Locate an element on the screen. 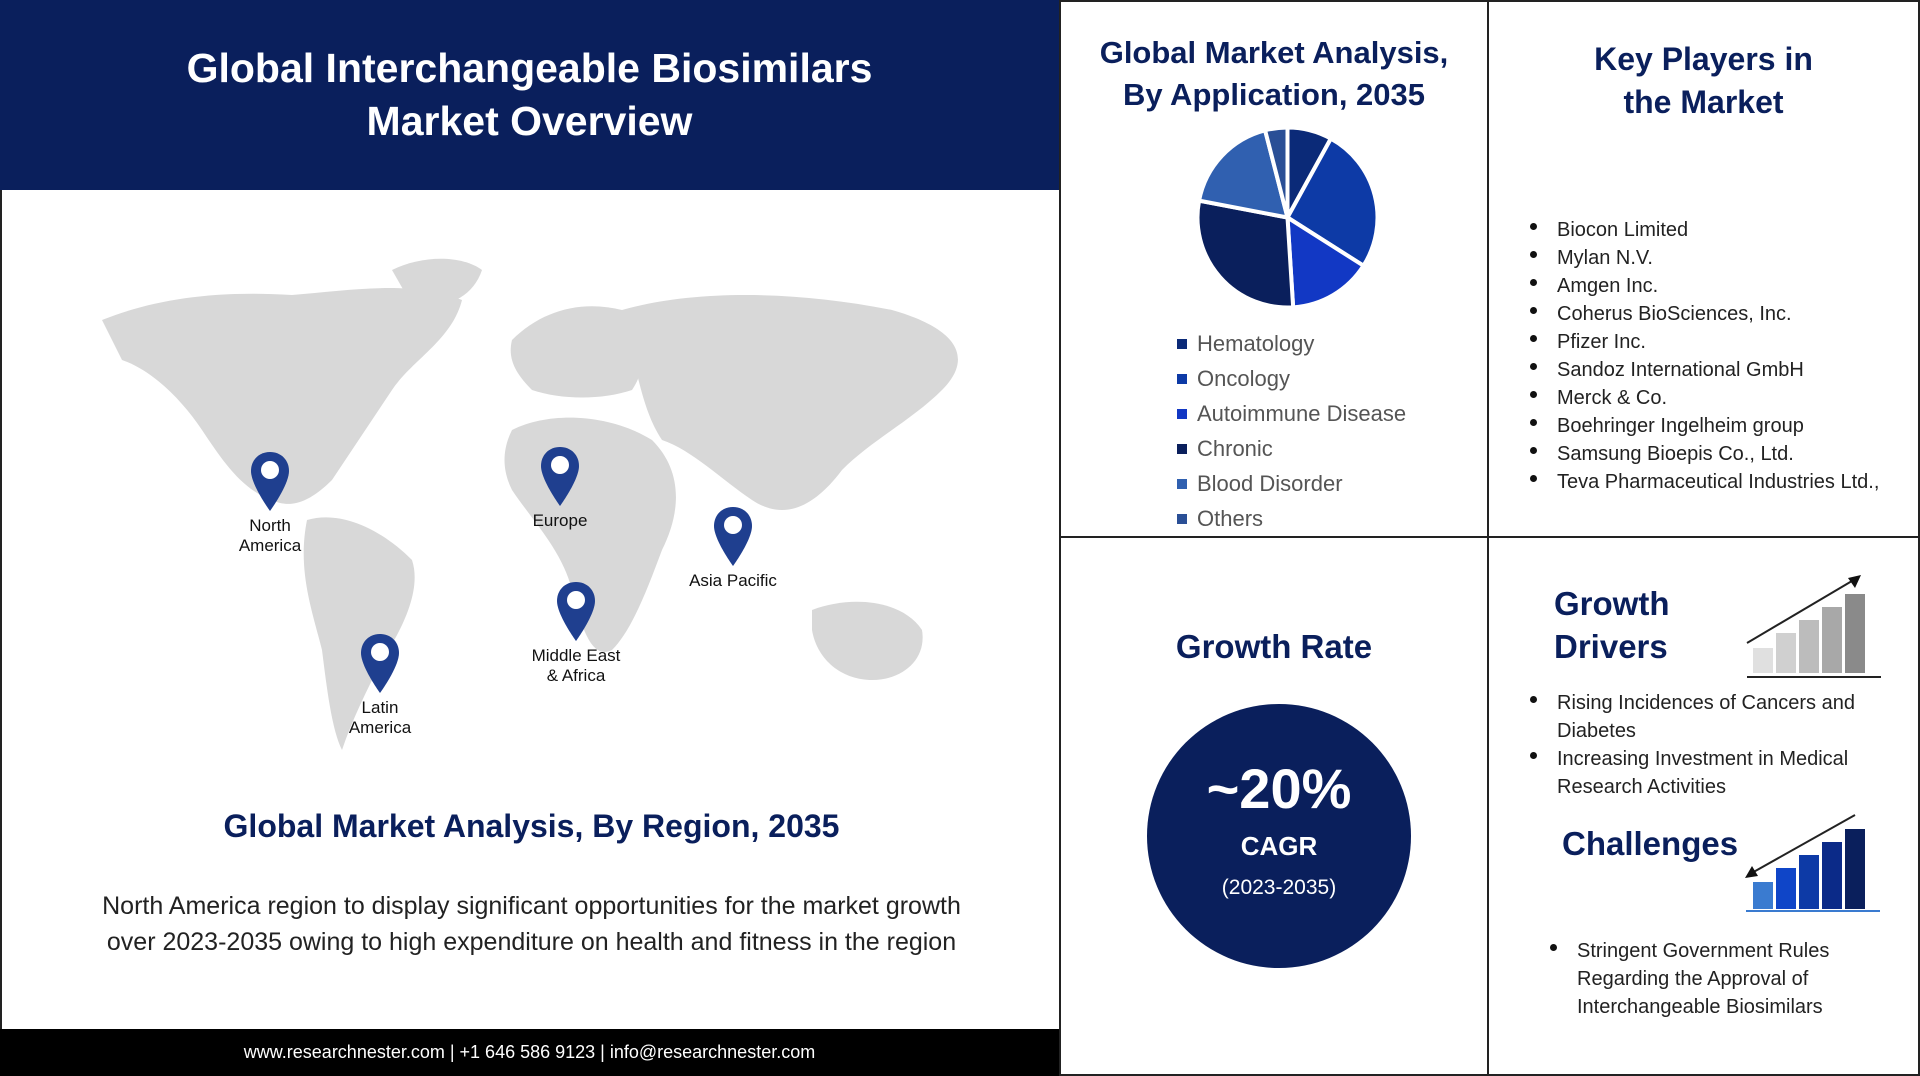 The height and width of the screenshot is (1076, 1920). region-label: Middle East & Africa is located at coordinates (576, 666).